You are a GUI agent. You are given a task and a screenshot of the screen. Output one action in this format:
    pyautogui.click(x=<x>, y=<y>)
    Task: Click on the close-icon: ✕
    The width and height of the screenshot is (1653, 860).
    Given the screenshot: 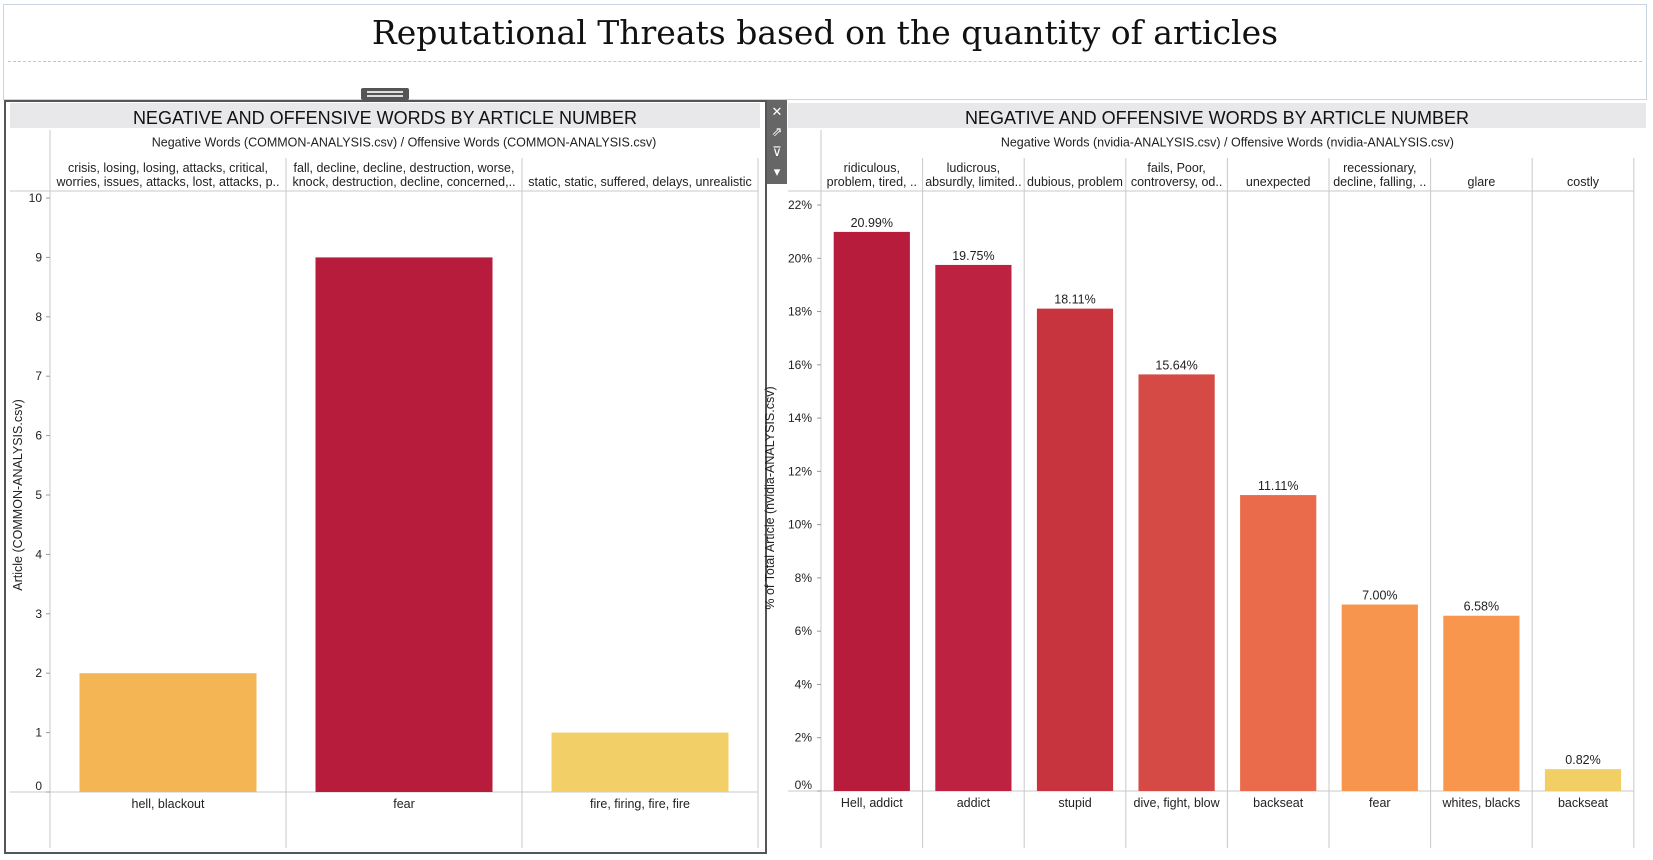 What is the action you would take?
    pyautogui.click(x=777, y=111)
    